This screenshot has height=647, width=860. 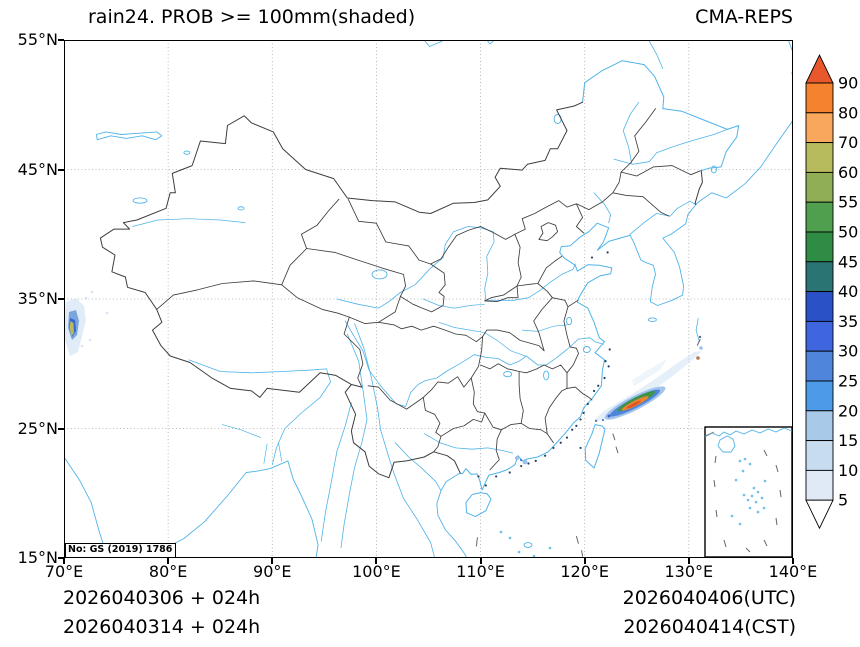 What do you see at coordinates (848, 351) in the screenshot?
I see `colorbar-tick-label: 30` at bounding box center [848, 351].